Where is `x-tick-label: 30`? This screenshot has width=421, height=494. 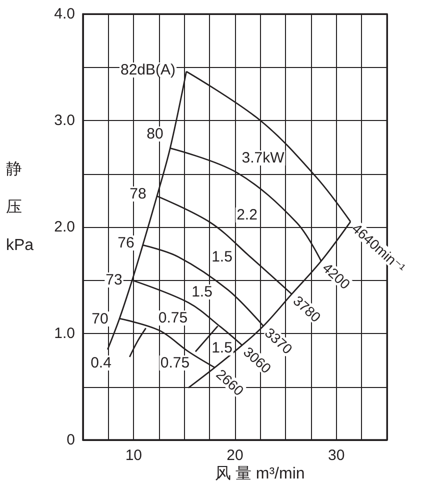
x-tick-label: 30 is located at coordinates (336, 455).